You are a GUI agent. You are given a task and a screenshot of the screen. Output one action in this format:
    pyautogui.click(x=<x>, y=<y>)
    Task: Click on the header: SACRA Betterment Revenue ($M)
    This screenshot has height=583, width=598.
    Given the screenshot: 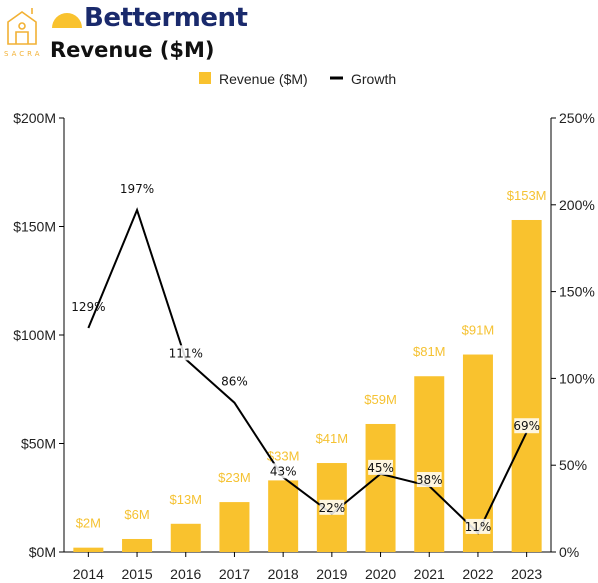 What is the action you would take?
    pyautogui.click(x=299, y=35)
    